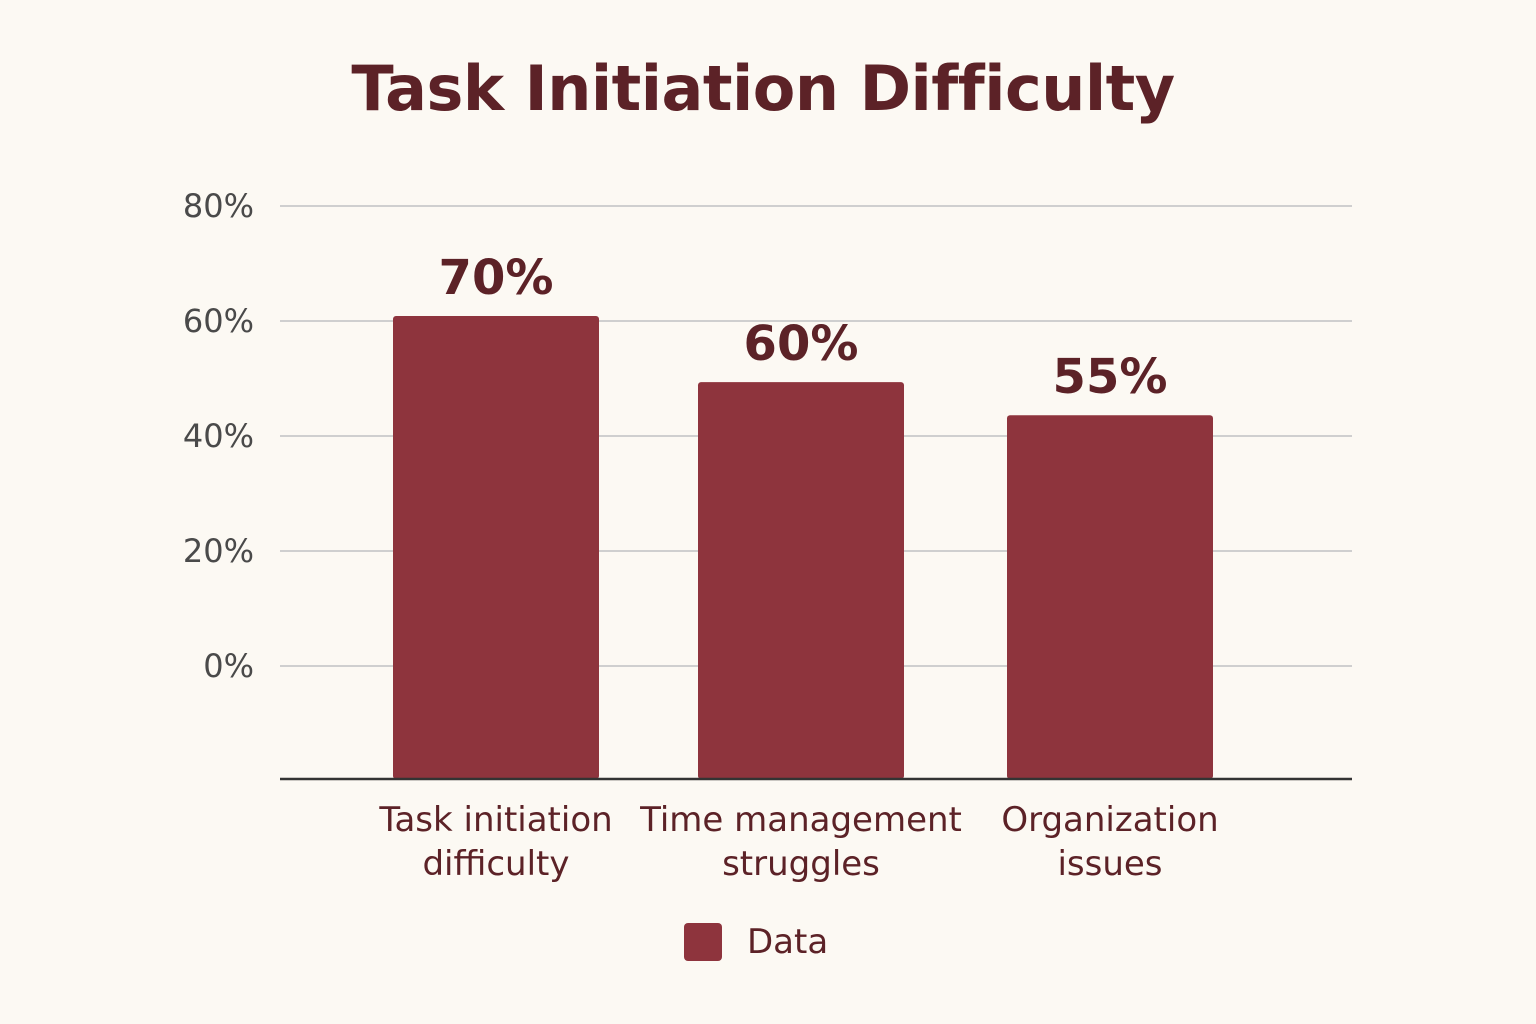 The image size is (1536, 1024). I want to click on data-label: 70%, so click(496, 278).